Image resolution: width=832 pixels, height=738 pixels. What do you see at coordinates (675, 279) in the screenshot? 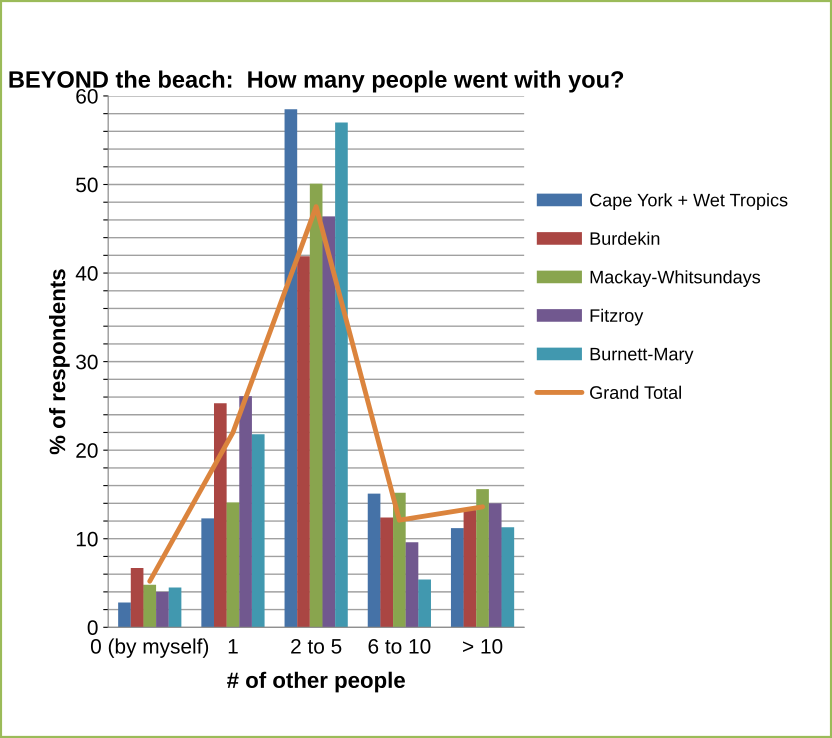
I see `legend-label: Mackay-Whitsundays` at bounding box center [675, 279].